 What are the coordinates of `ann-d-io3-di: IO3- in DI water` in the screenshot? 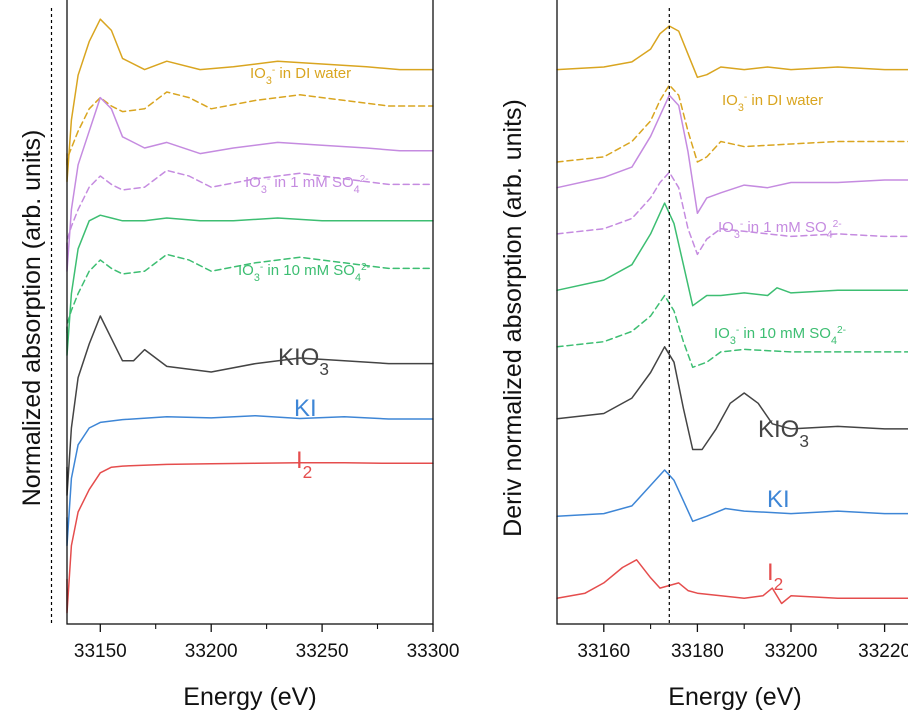 It's located at (772, 103).